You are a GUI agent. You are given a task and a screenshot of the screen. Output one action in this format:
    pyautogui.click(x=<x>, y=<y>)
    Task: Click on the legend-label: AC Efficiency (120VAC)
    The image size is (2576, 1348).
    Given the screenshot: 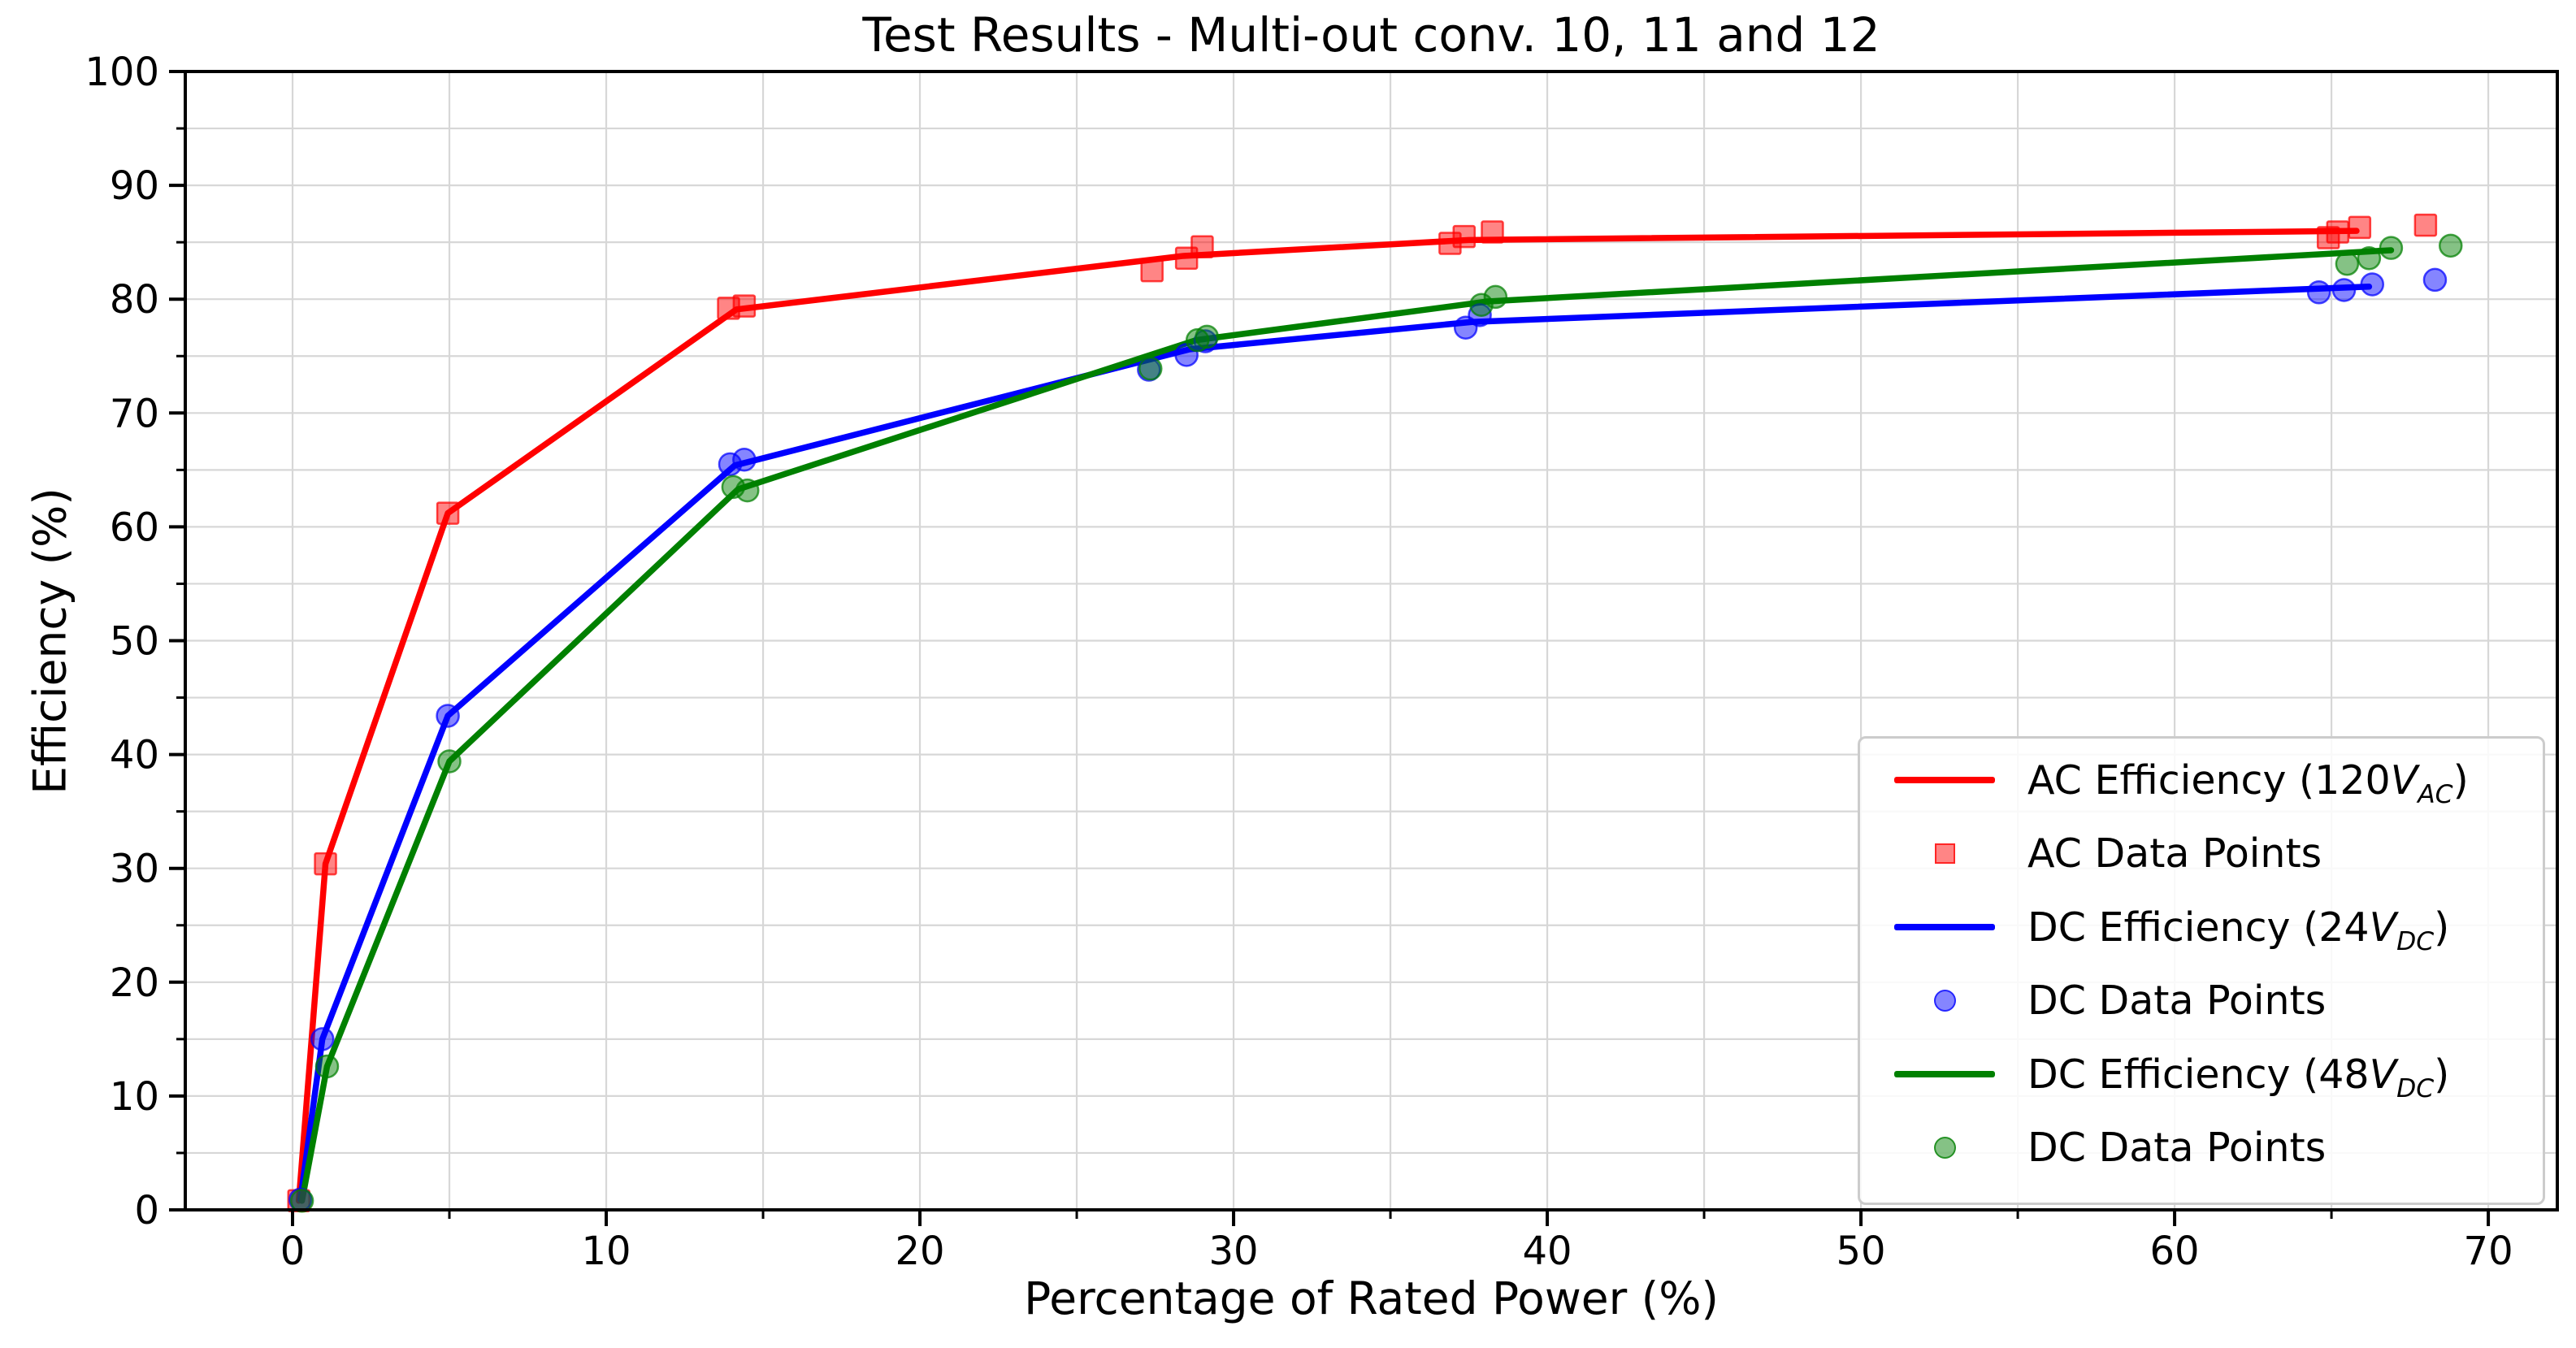 What is the action you would take?
    pyautogui.click(x=2248, y=782)
    